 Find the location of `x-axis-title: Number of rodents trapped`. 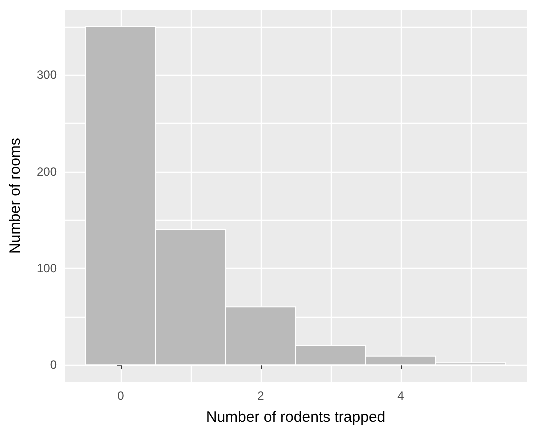

x-axis-title: Number of rodents trapped is located at coordinates (296, 417).